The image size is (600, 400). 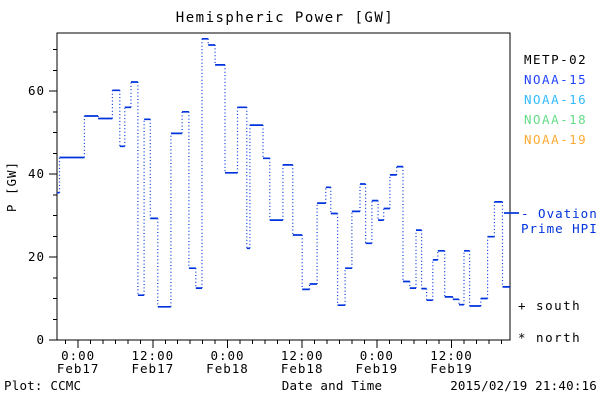 What do you see at coordinates (36, 256) in the screenshot?
I see `y-tick-label: 20` at bounding box center [36, 256].